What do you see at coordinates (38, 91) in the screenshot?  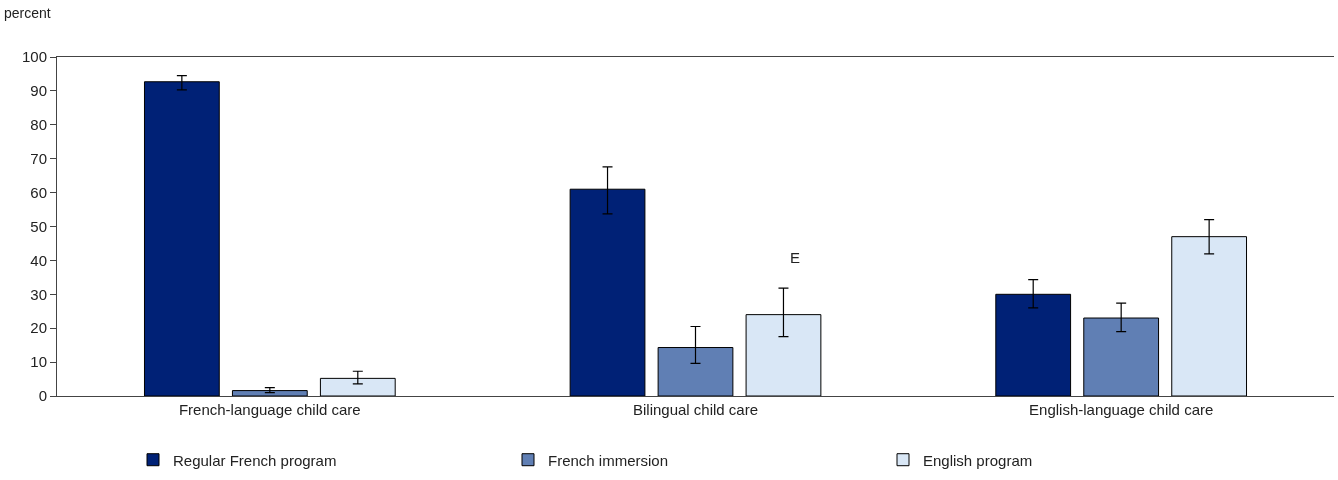 I see `y-tick-label: 90` at bounding box center [38, 91].